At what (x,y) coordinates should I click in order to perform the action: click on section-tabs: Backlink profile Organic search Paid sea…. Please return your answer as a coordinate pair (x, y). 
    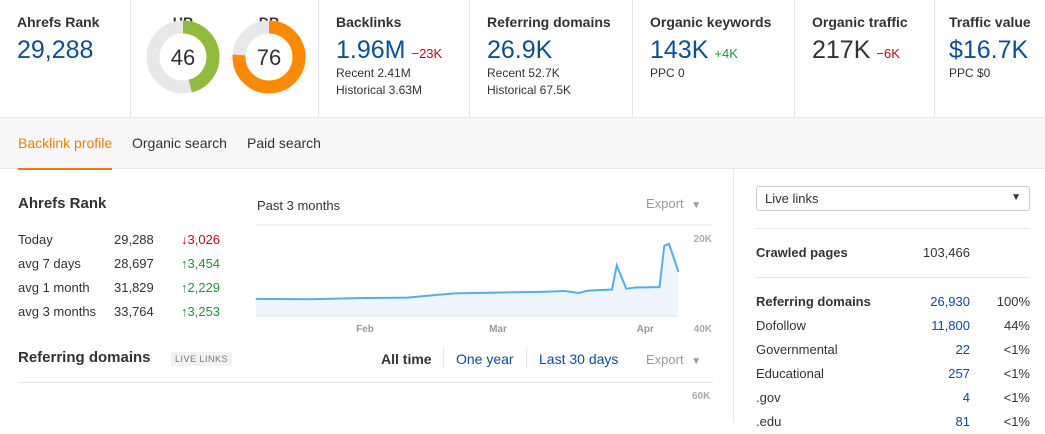
    Looking at the image, I should click on (522, 144).